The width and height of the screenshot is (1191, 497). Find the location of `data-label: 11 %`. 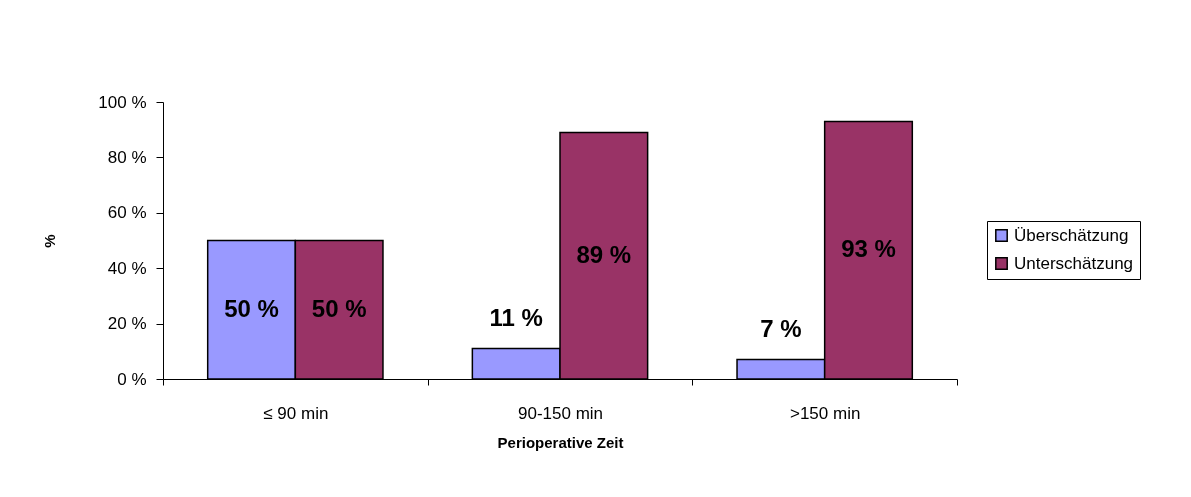

data-label: 11 % is located at coordinates (516, 317).